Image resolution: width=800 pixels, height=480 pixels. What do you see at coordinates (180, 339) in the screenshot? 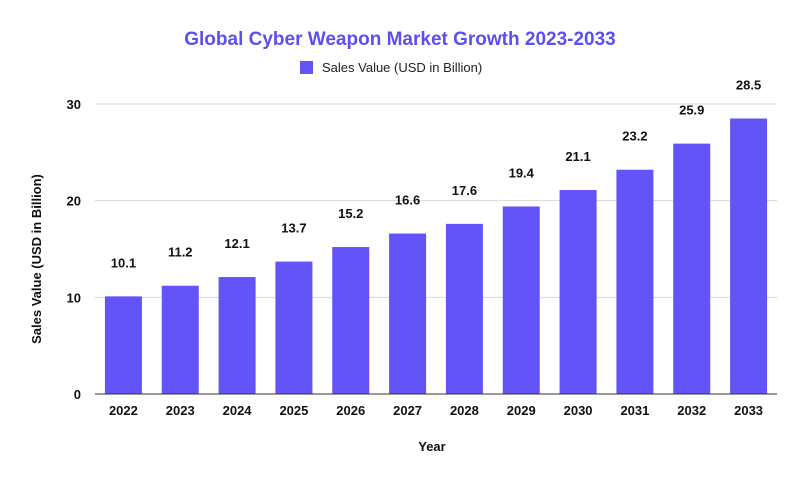
I see `bar-2023` at bounding box center [180, 339].